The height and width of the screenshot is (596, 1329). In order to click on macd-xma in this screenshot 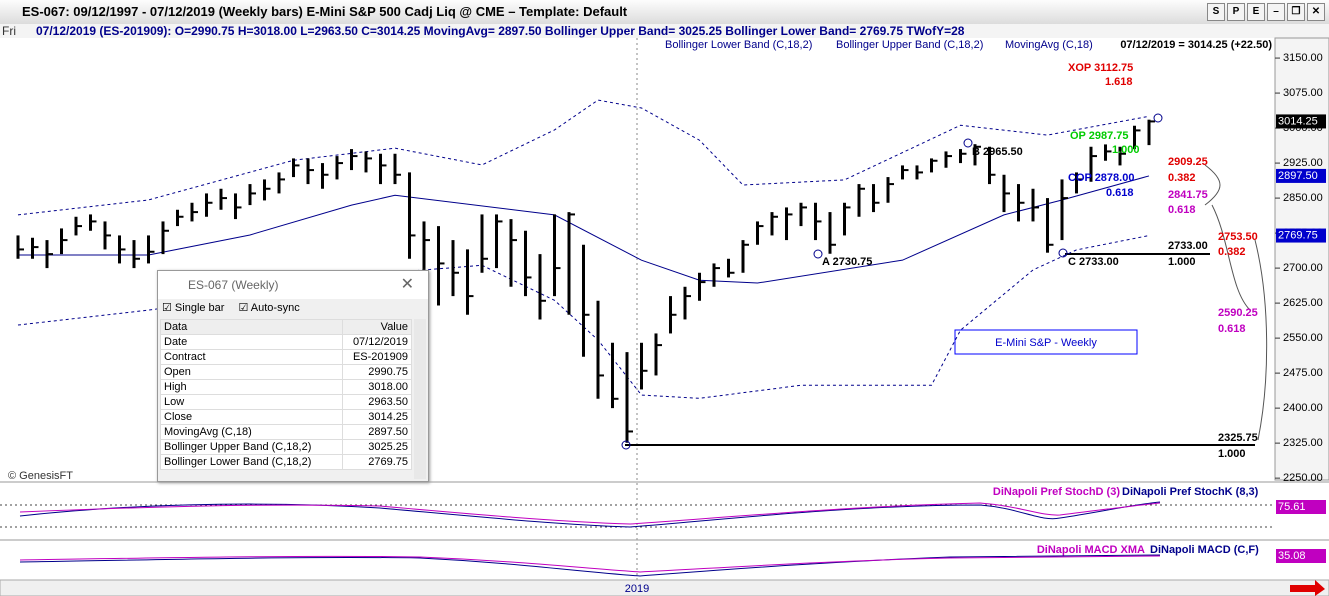, I will do `click(590, 564)`.